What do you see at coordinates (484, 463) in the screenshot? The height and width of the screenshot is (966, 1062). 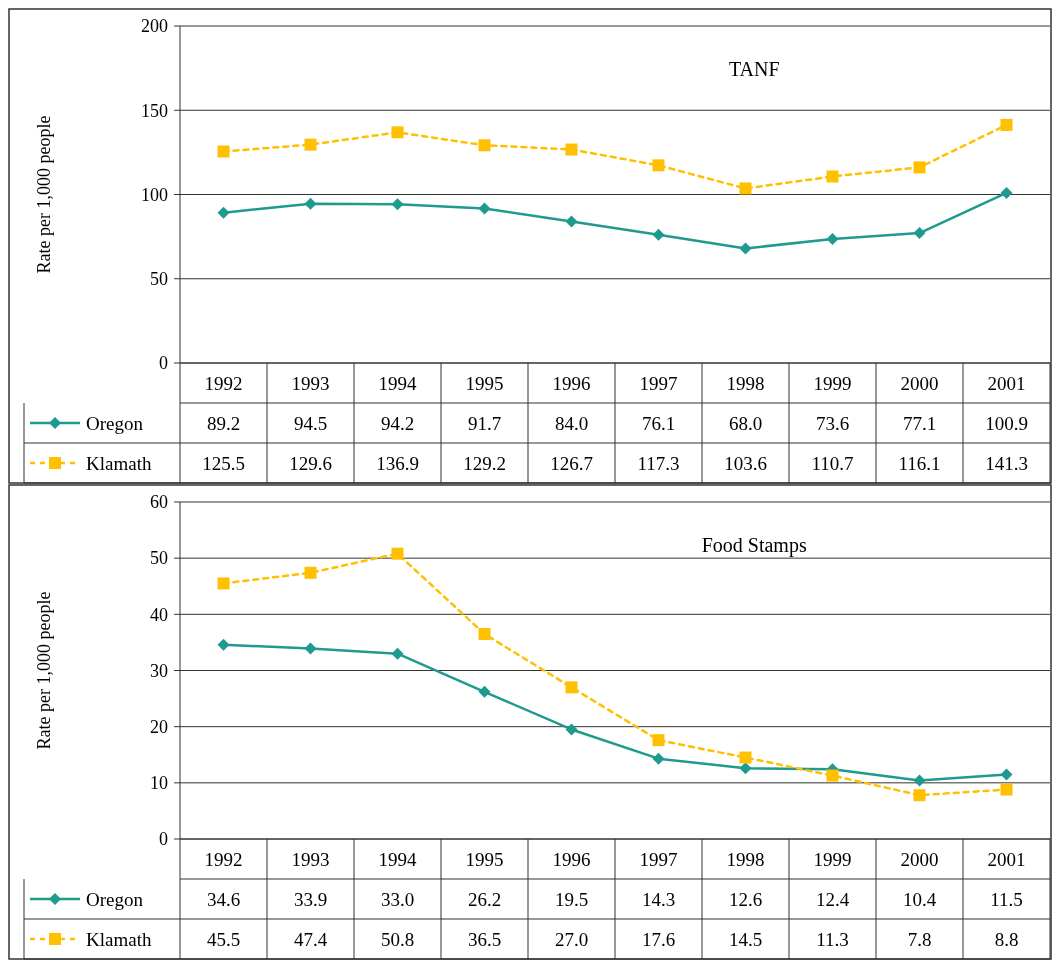 I see `data-label: 129.2` at bounding box center [484, 463].